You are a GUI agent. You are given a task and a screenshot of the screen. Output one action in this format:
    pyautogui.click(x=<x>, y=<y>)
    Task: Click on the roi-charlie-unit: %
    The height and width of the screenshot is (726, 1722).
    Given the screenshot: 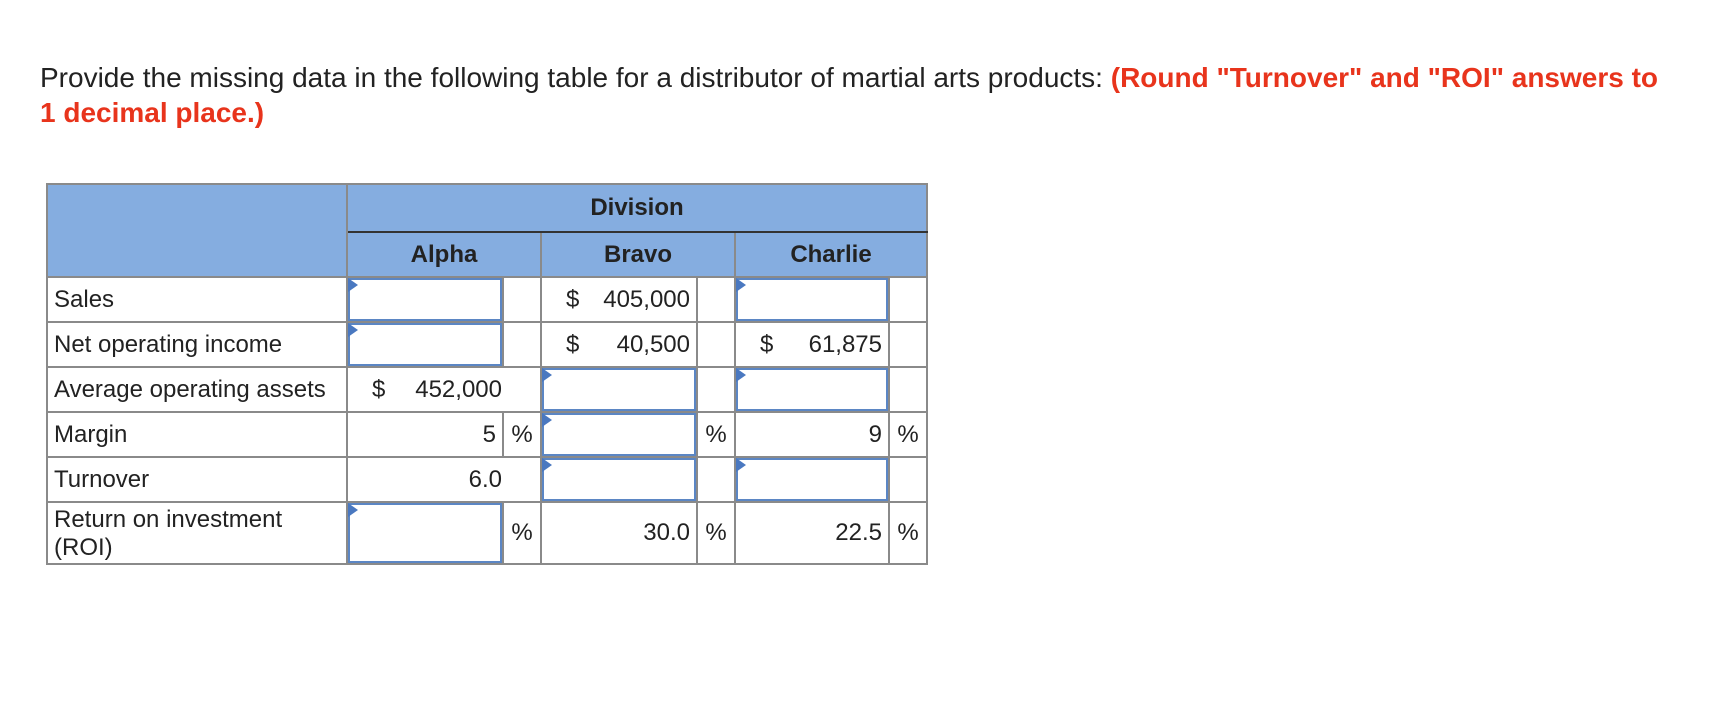 What is the action you would take?
    pyautogui.click(x=908, y=533)
    